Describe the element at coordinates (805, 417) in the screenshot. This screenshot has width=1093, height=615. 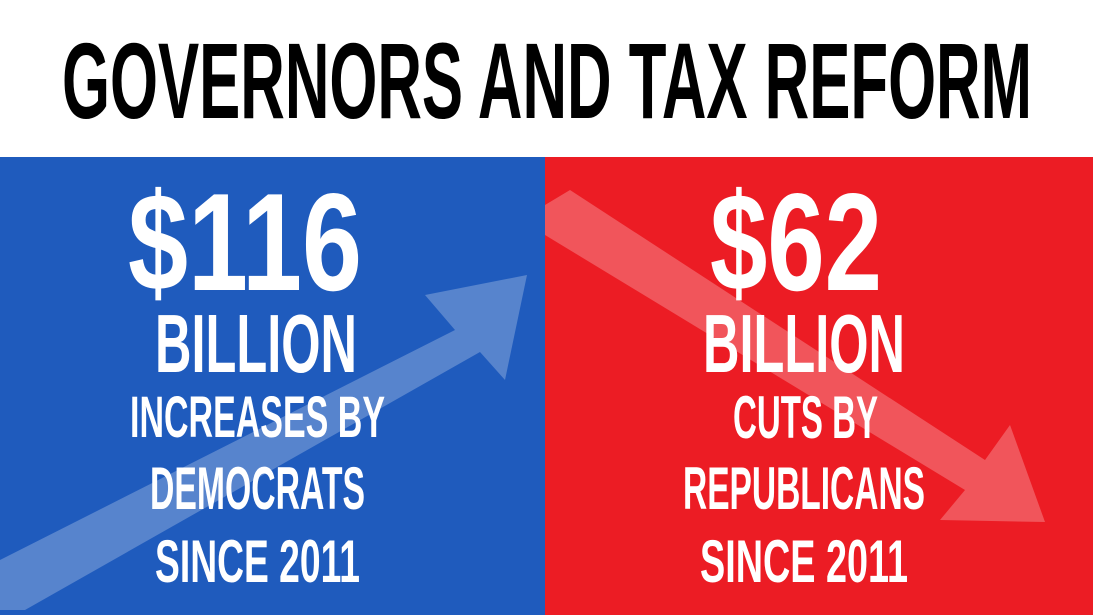
I see `caption-line: CUTS BY` at that location.